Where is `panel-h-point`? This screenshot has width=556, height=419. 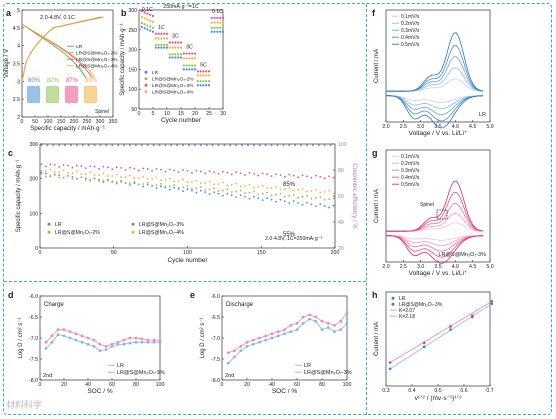 panel-h-point is located at coordinates (450, 326).